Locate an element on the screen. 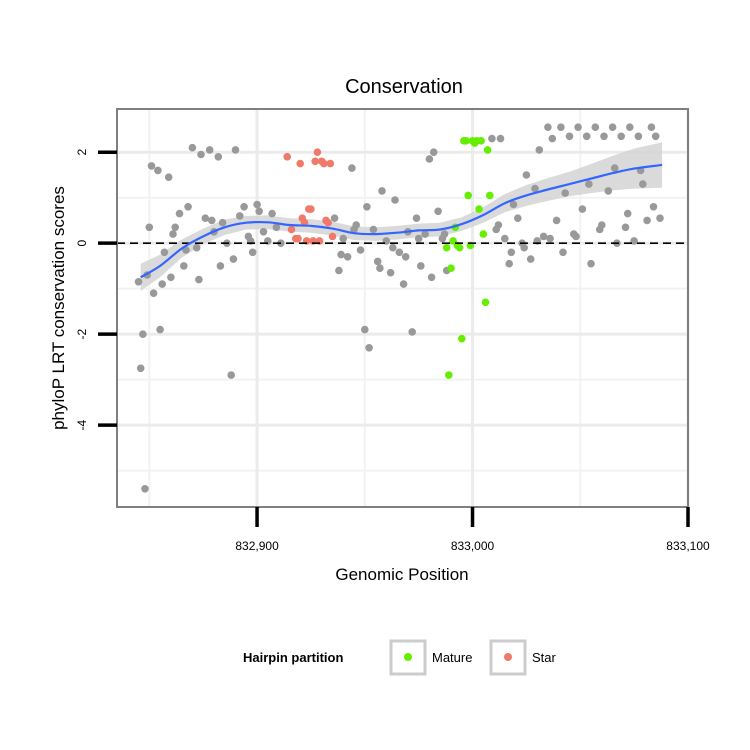 The image size is (750, 750). confidence-band is located at coordinates (401, 216).